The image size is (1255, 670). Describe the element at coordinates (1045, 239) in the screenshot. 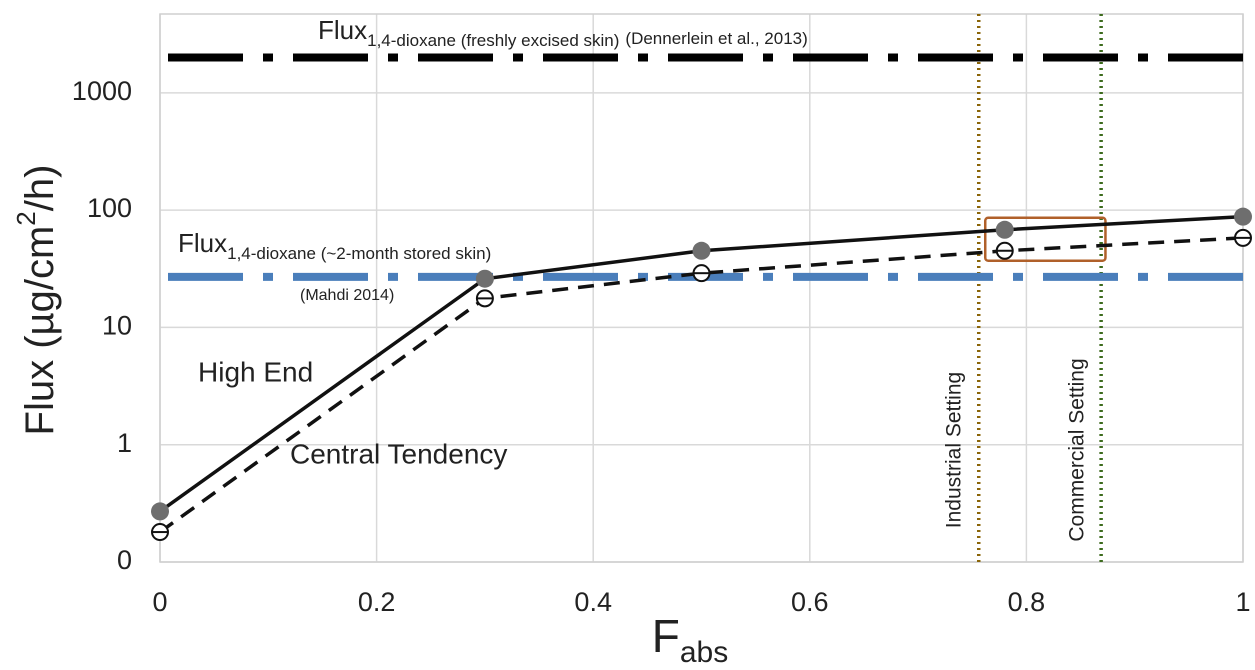

I see `highlight-box` at that location.